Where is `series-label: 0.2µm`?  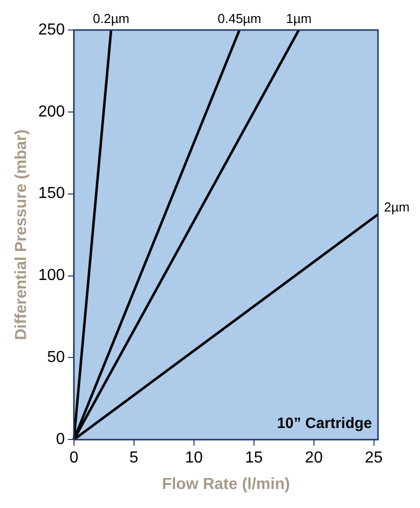 series-label: 0.2µm is located at coordinates (111, 18).